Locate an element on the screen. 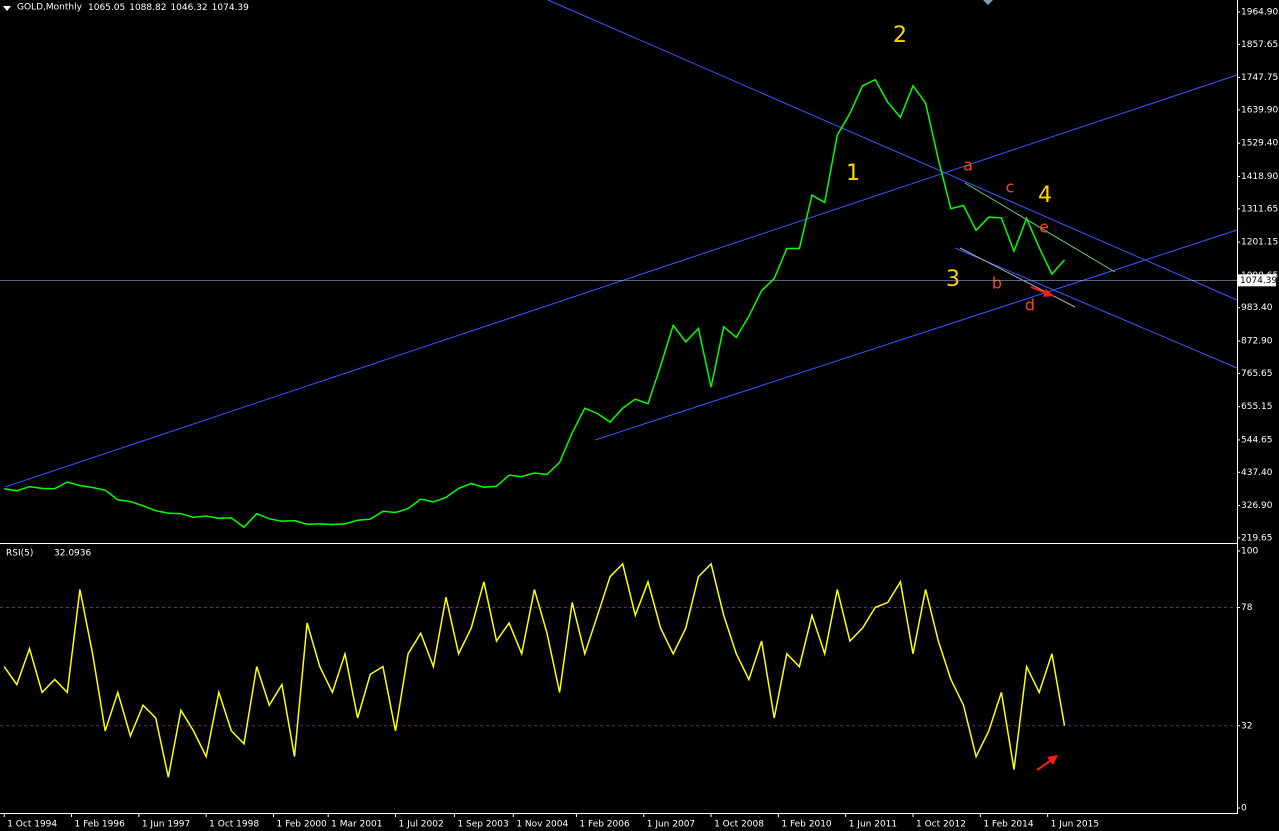 The height and width of the screenshot is (831, 1279). wave-label: 3 is located at coordinates (953, 279).